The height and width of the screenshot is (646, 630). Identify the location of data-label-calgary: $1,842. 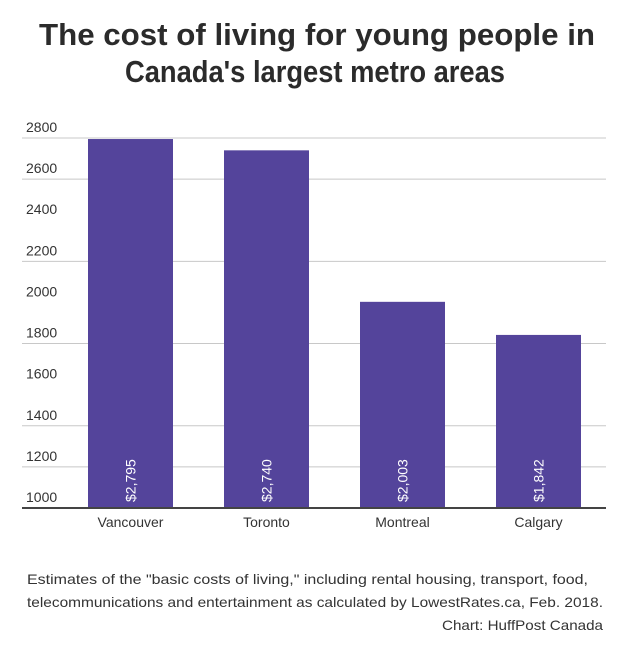
(539, 480).